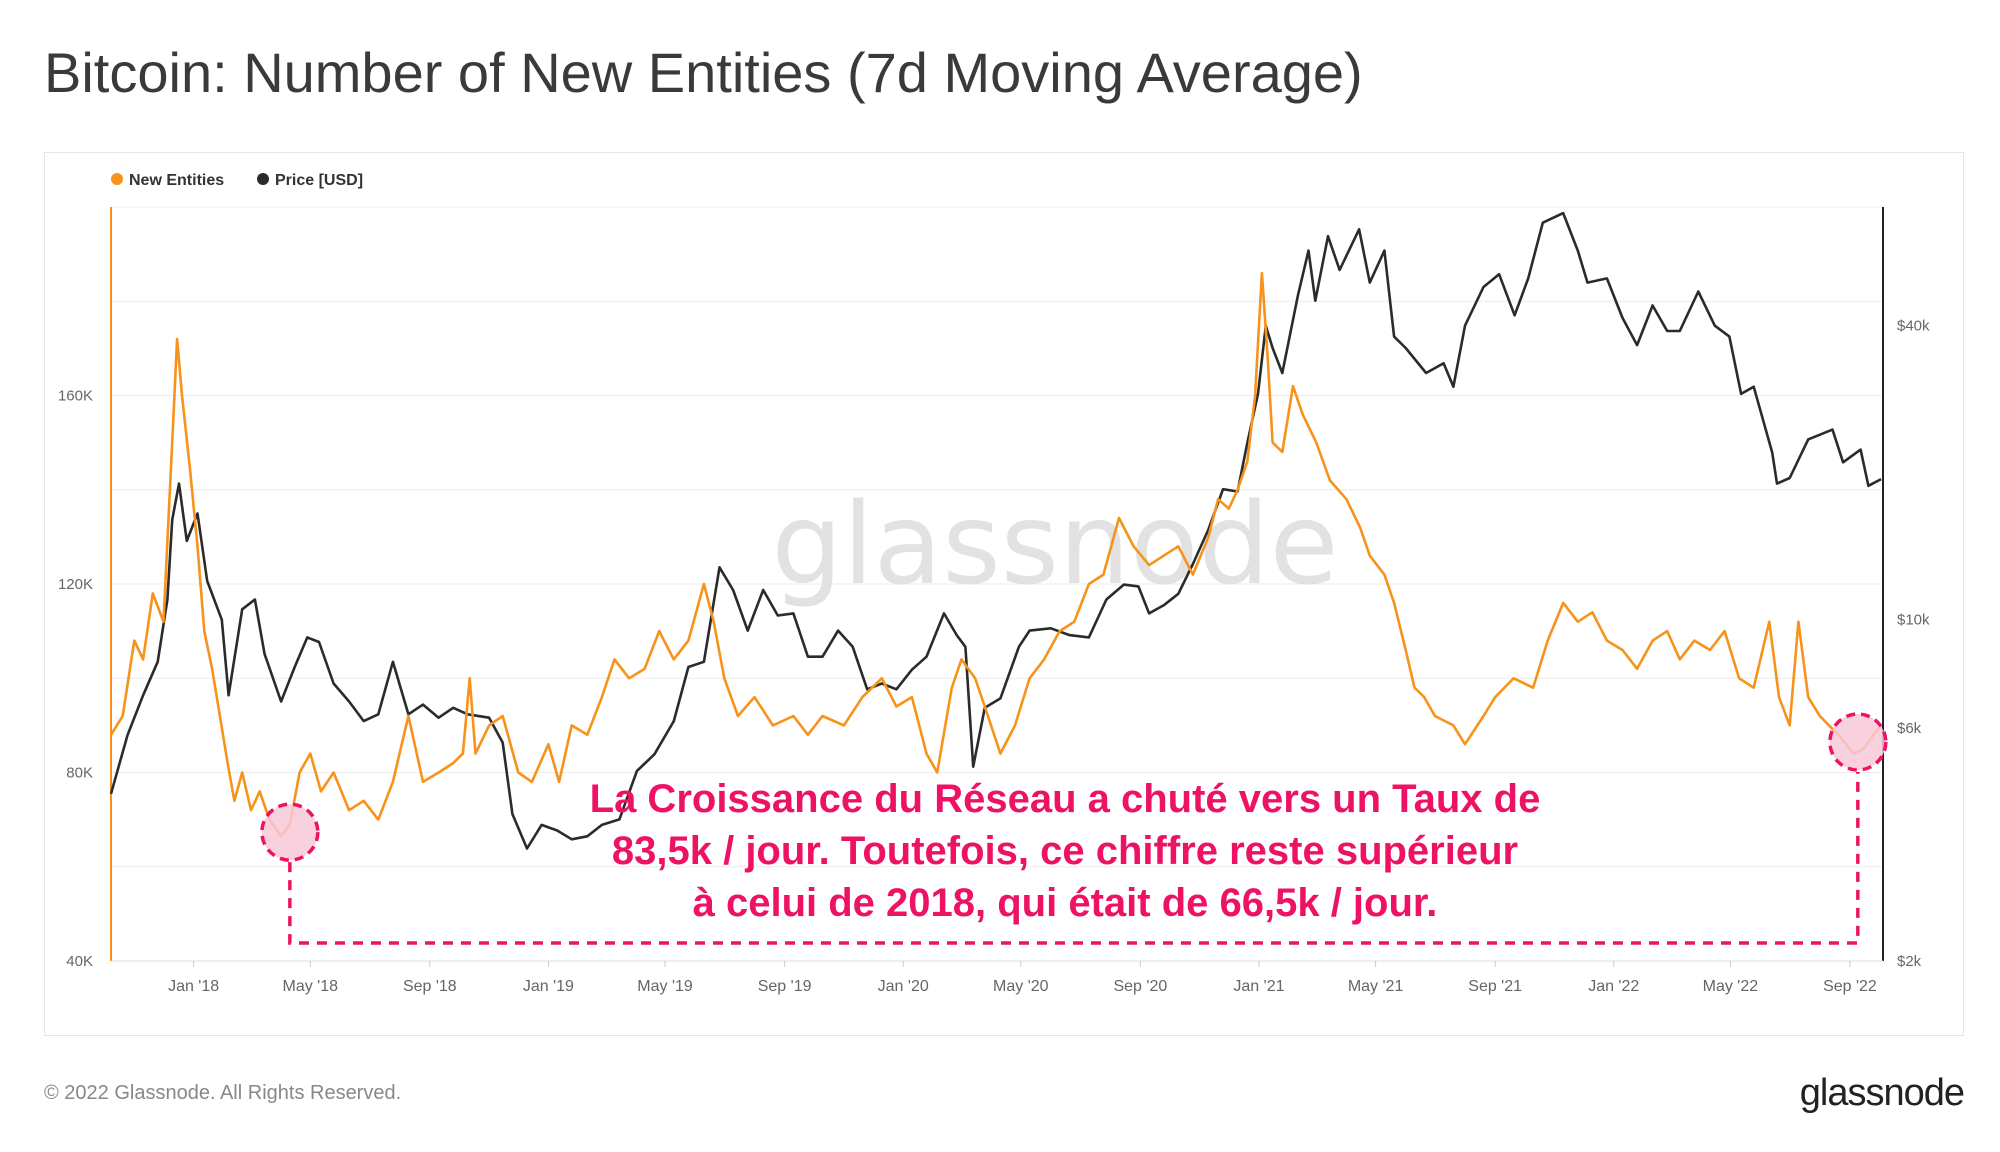 The height and width of the screenshot is (1152, 2000). Describe the element at coordinates (237, 180) in the screenshot. I see `legend-layer: New Entities Price [USD]` at that location.